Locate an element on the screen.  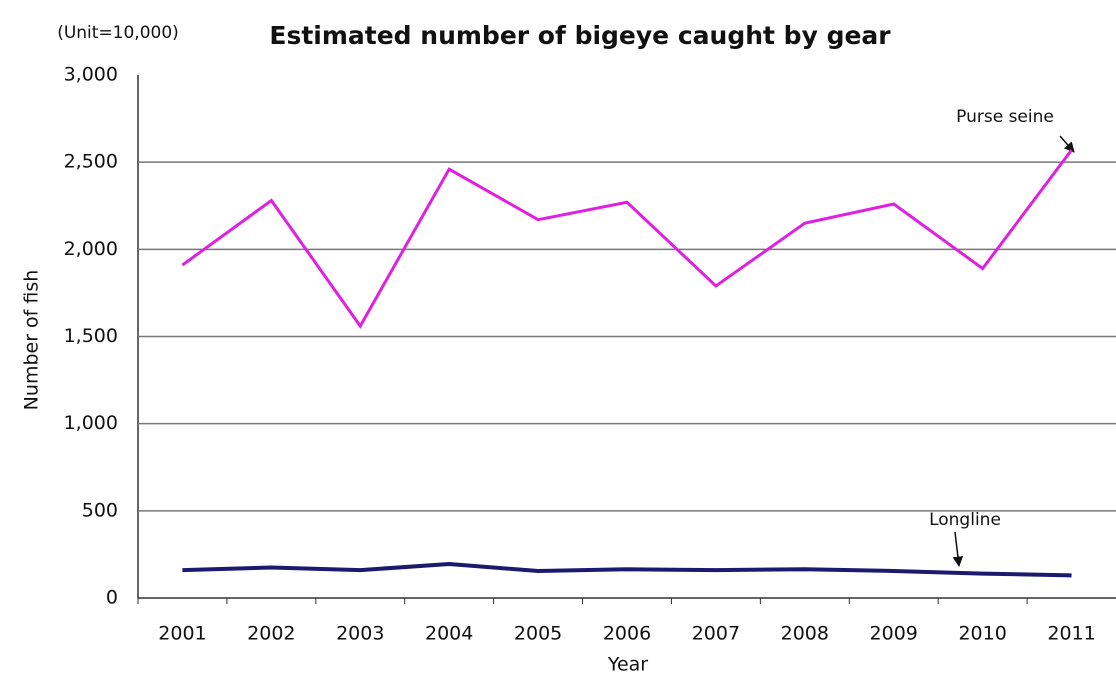
x-tick-label: 2006 is located at coordinates (627, 634).